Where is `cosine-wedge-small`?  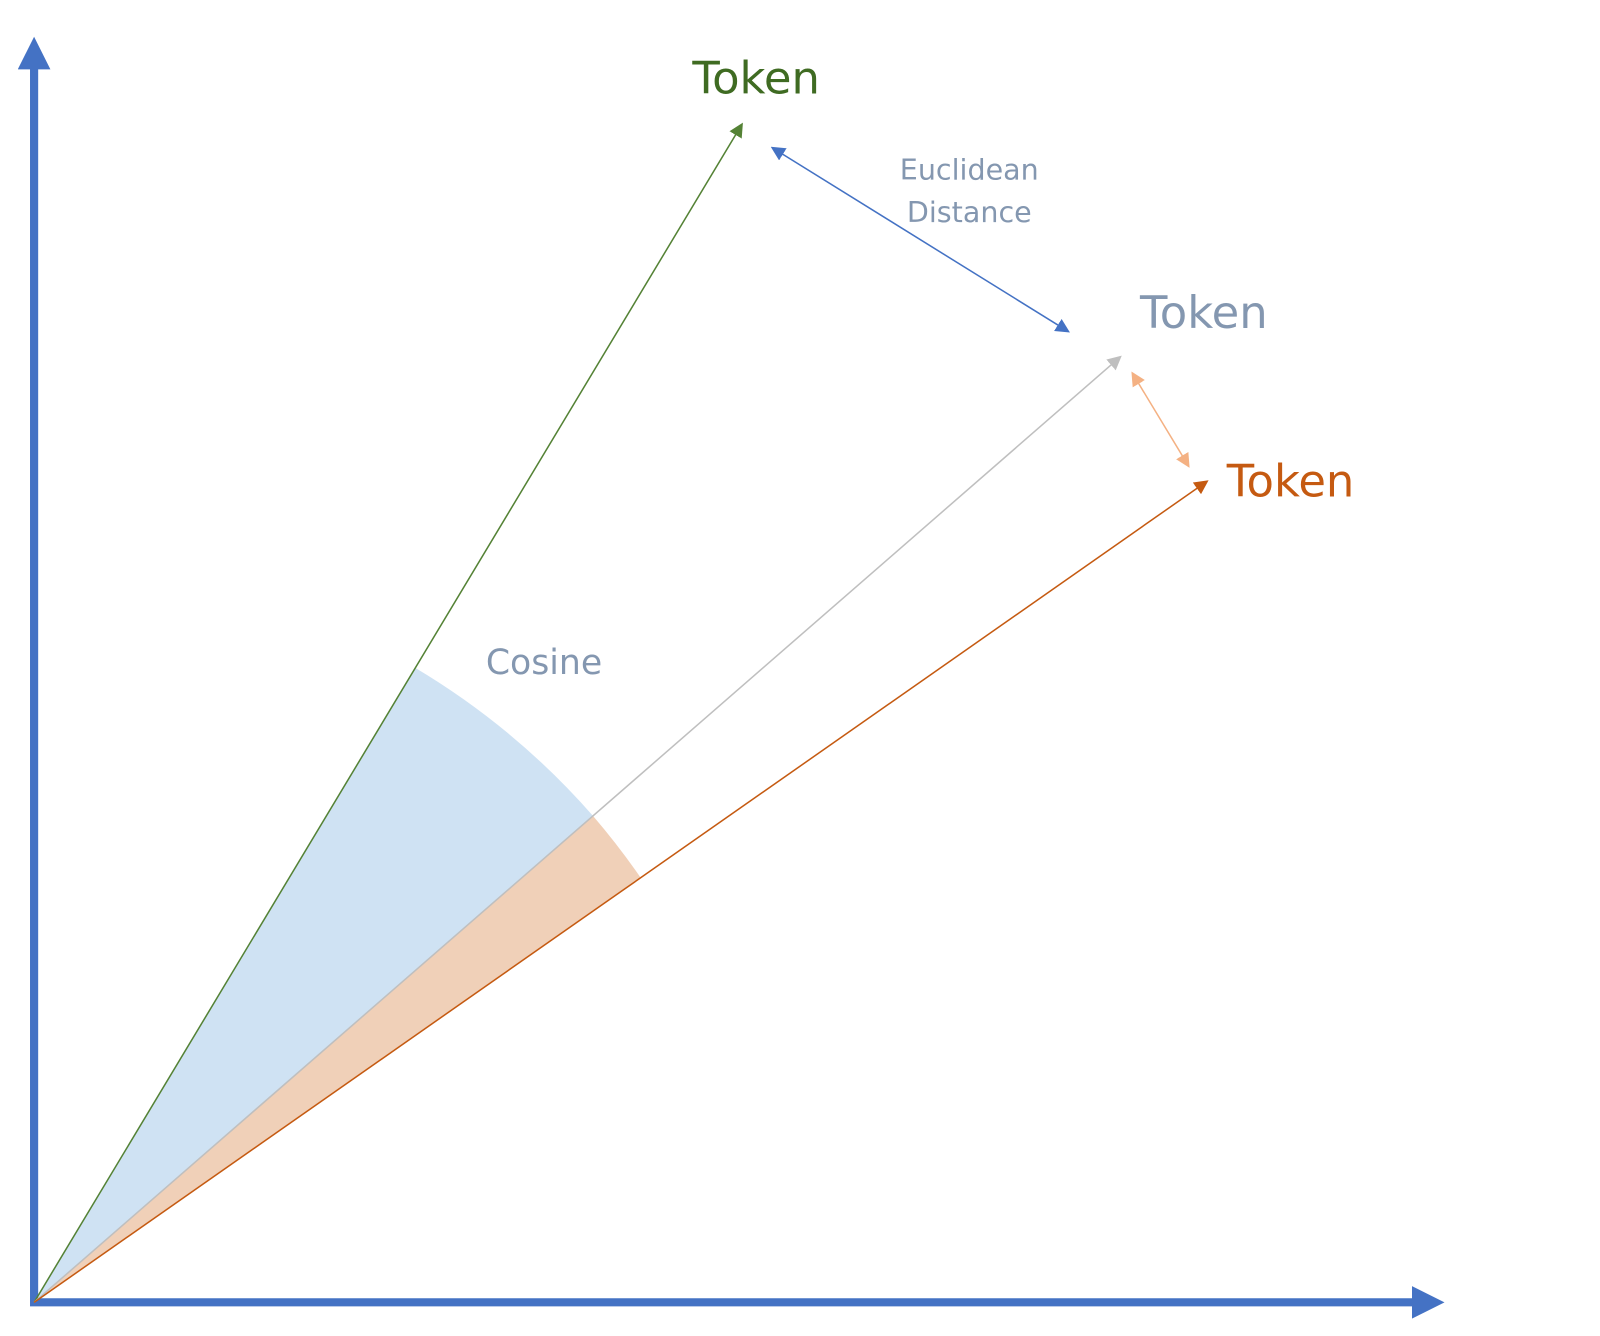 cosine-wedge-small is located at coordinates (337, 1059).